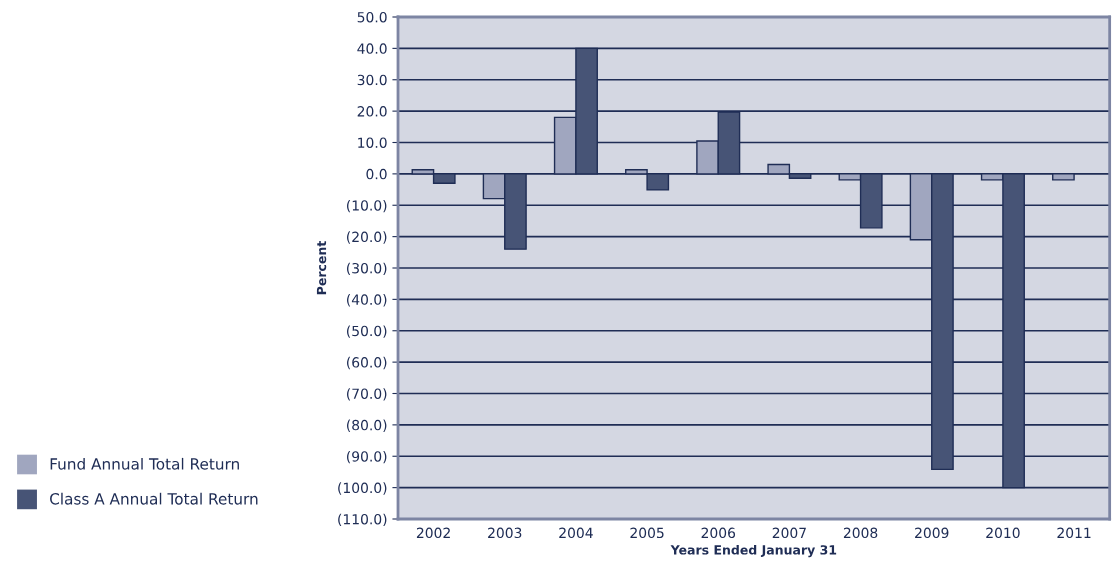 The height and width of the screenshot is (567, 1113). I want to click on x-tick-label: 2010, so click(1003, 533).